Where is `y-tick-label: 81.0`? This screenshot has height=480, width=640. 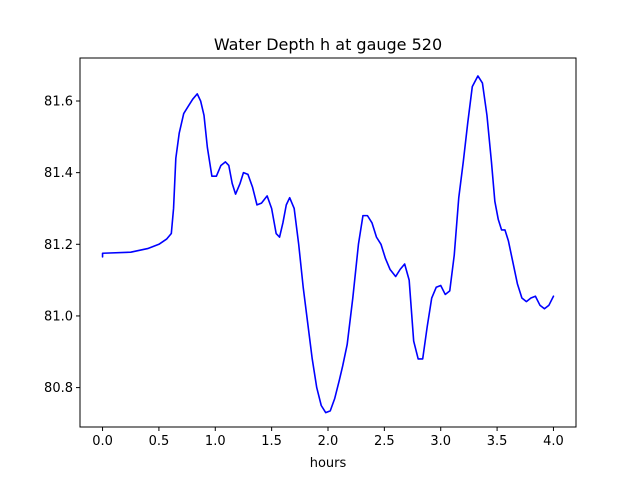 y-tick-label: 81.0 is located at coordinates (58, 316).